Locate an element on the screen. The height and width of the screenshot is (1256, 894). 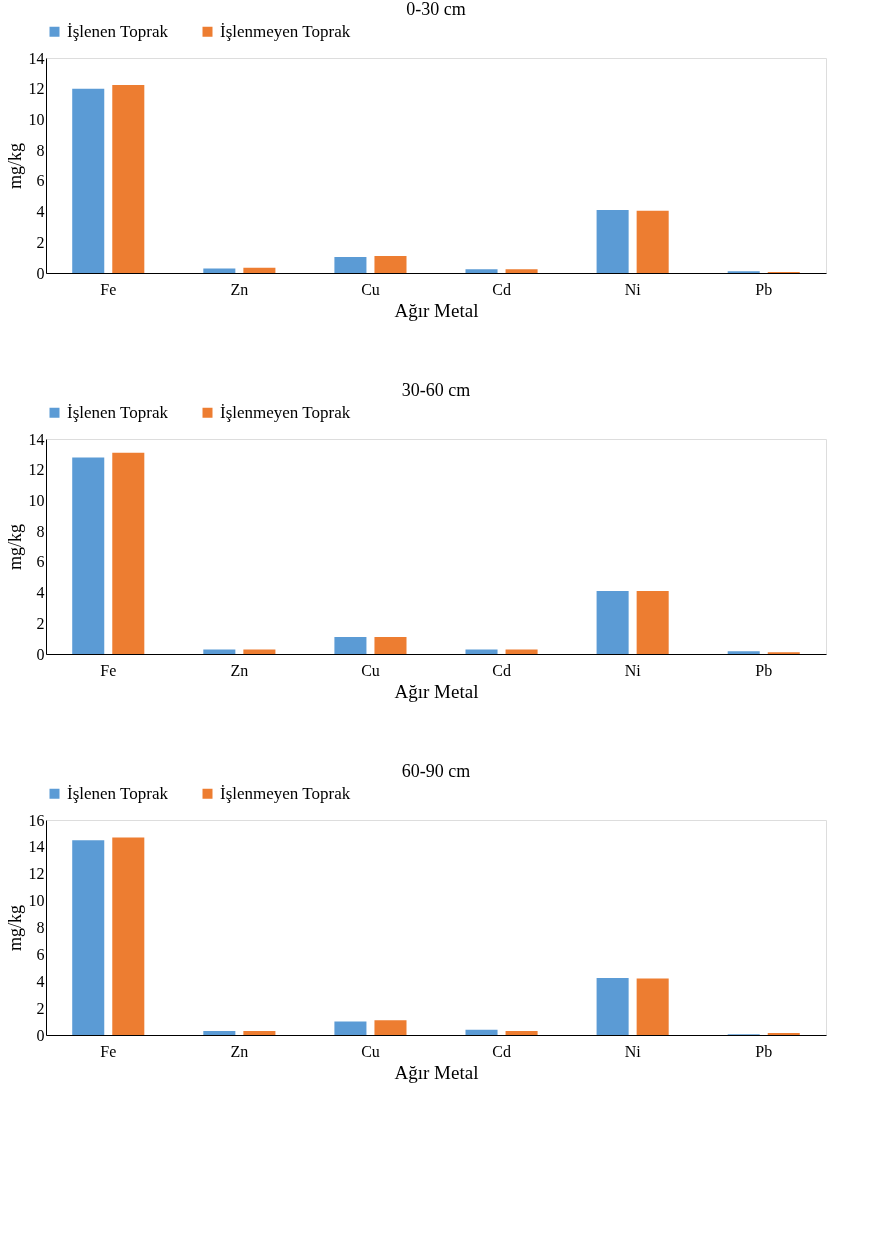
y-tick-label: 16 is located at coordinates (36, 820).